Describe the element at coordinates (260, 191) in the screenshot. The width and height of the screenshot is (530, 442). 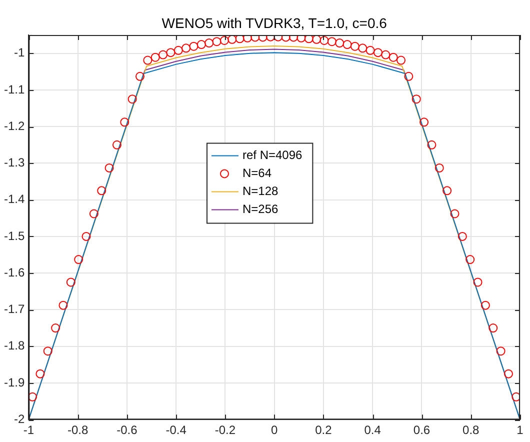
I see `legend-label: N=128` at that location.